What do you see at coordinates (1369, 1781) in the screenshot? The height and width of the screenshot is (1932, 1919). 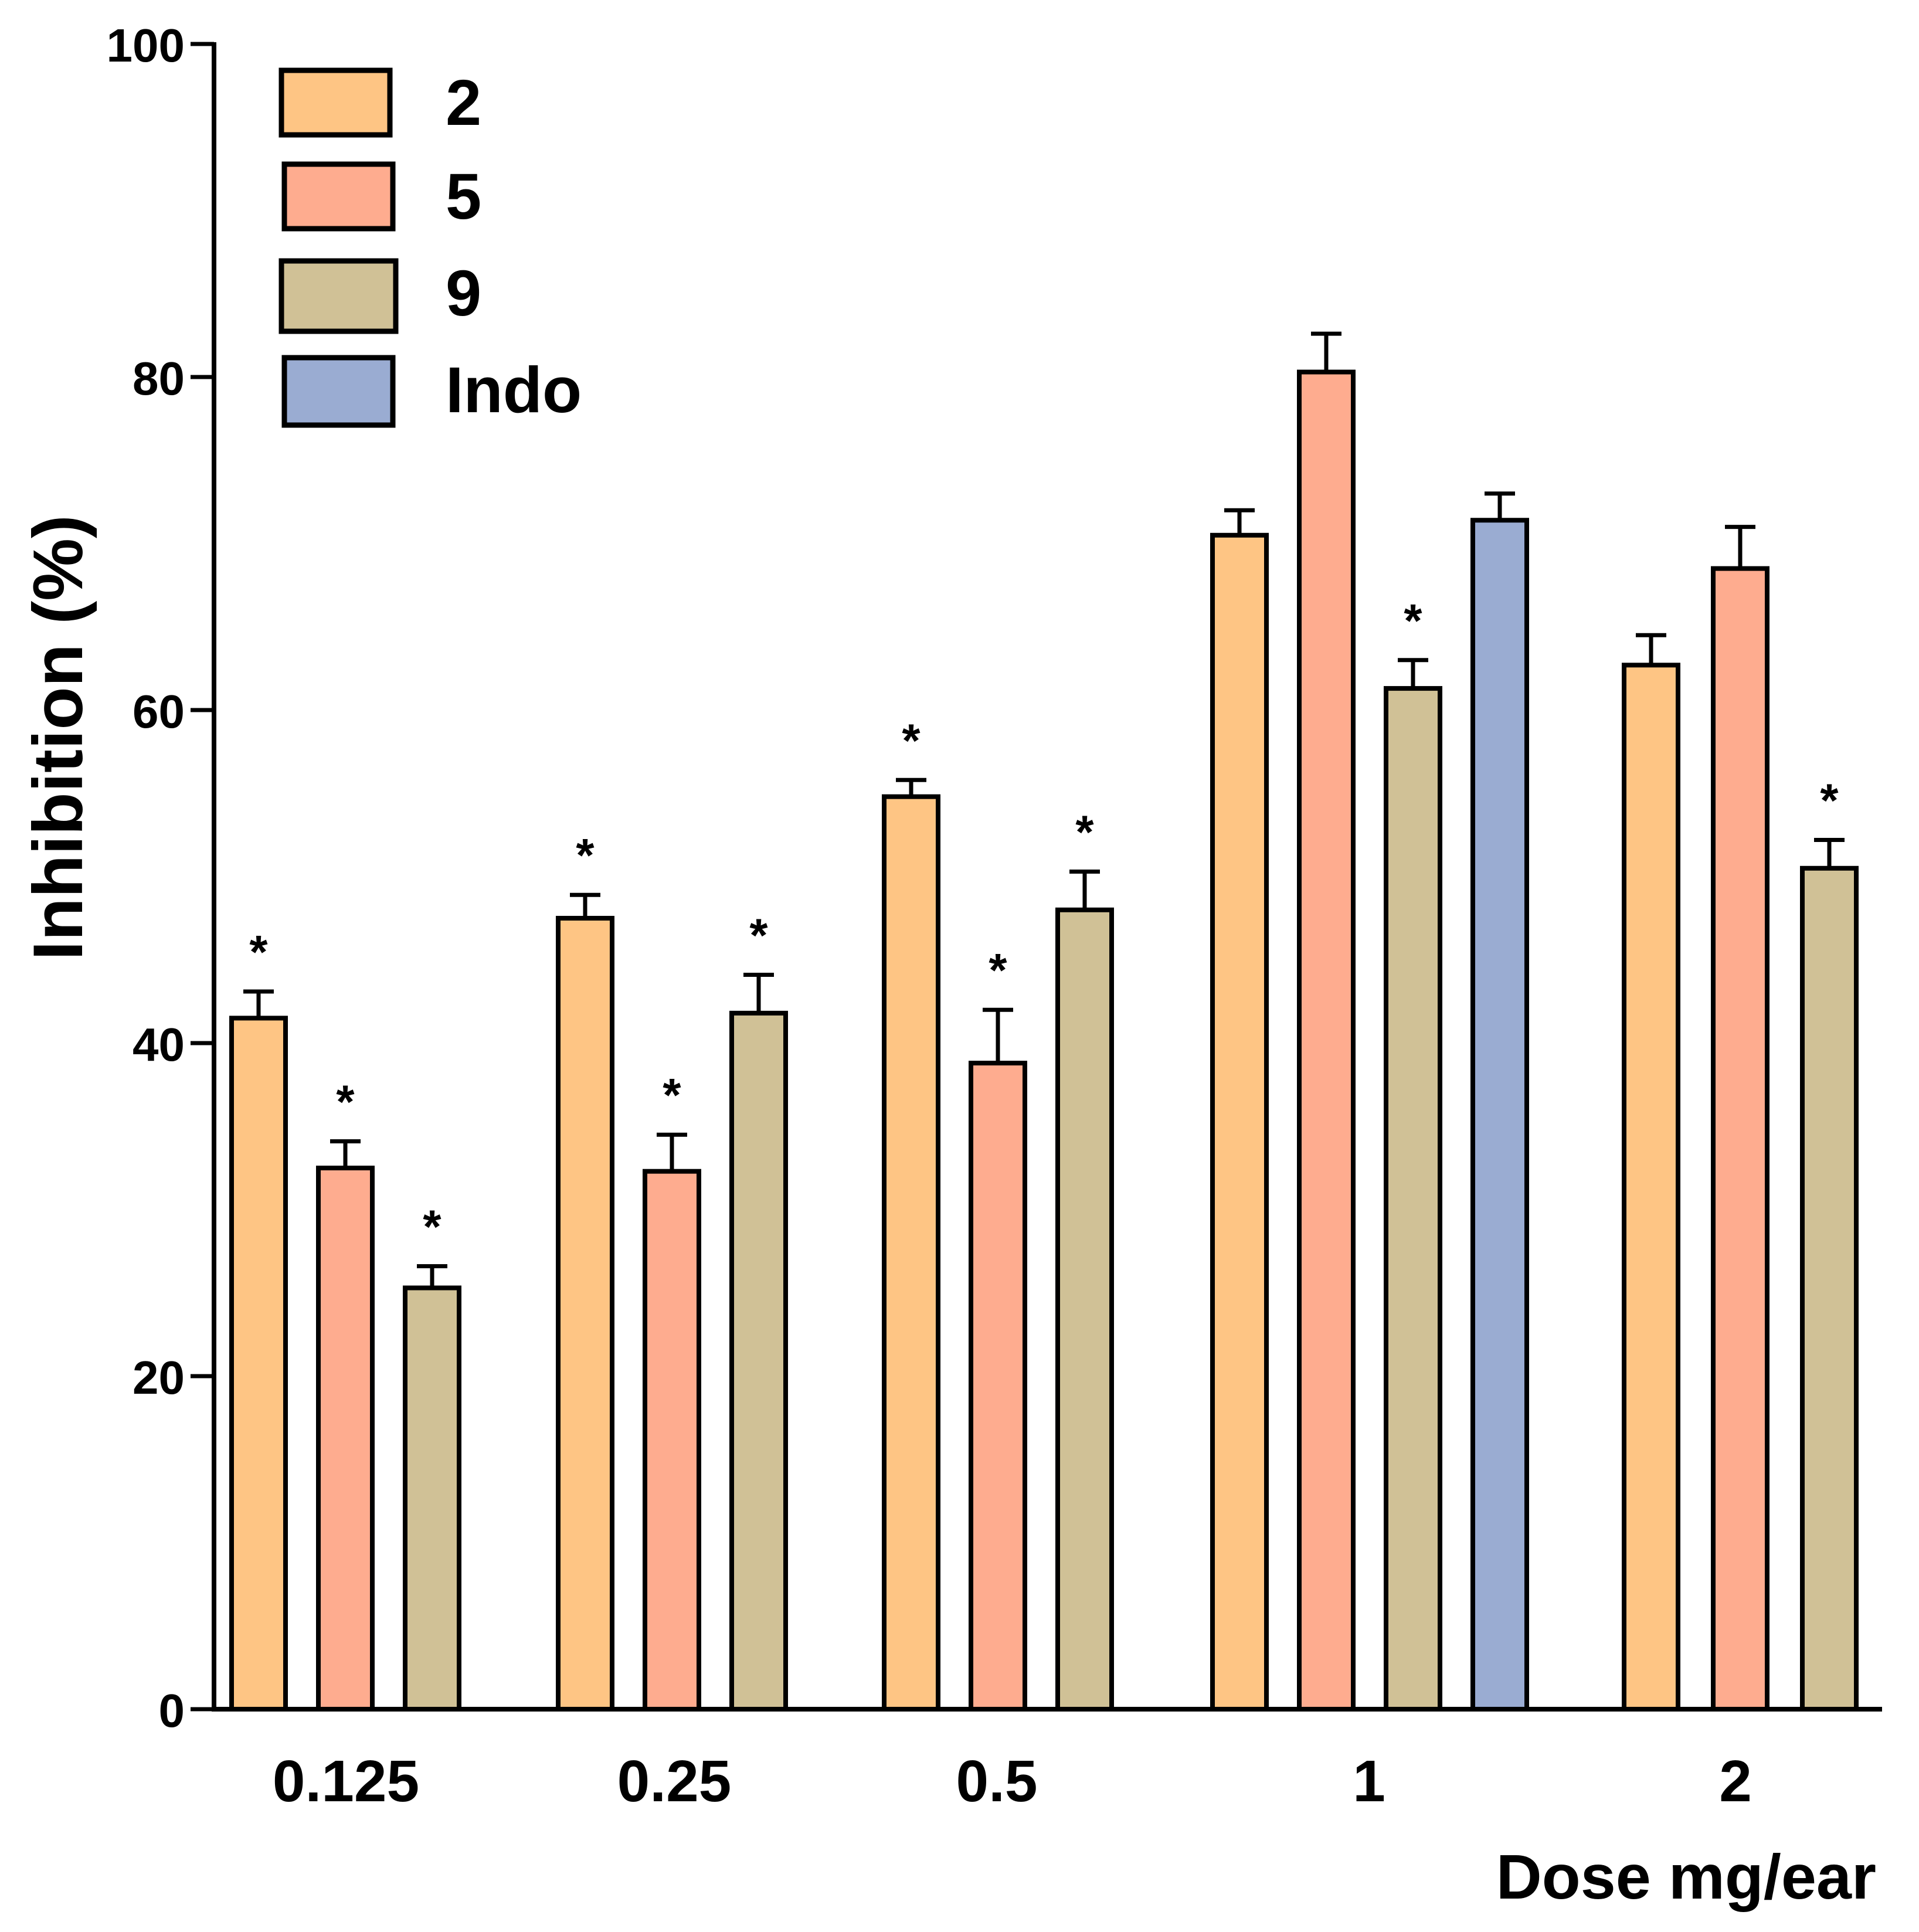 I see `x-tick-label: 1` at bounding box center [1369, 1781].